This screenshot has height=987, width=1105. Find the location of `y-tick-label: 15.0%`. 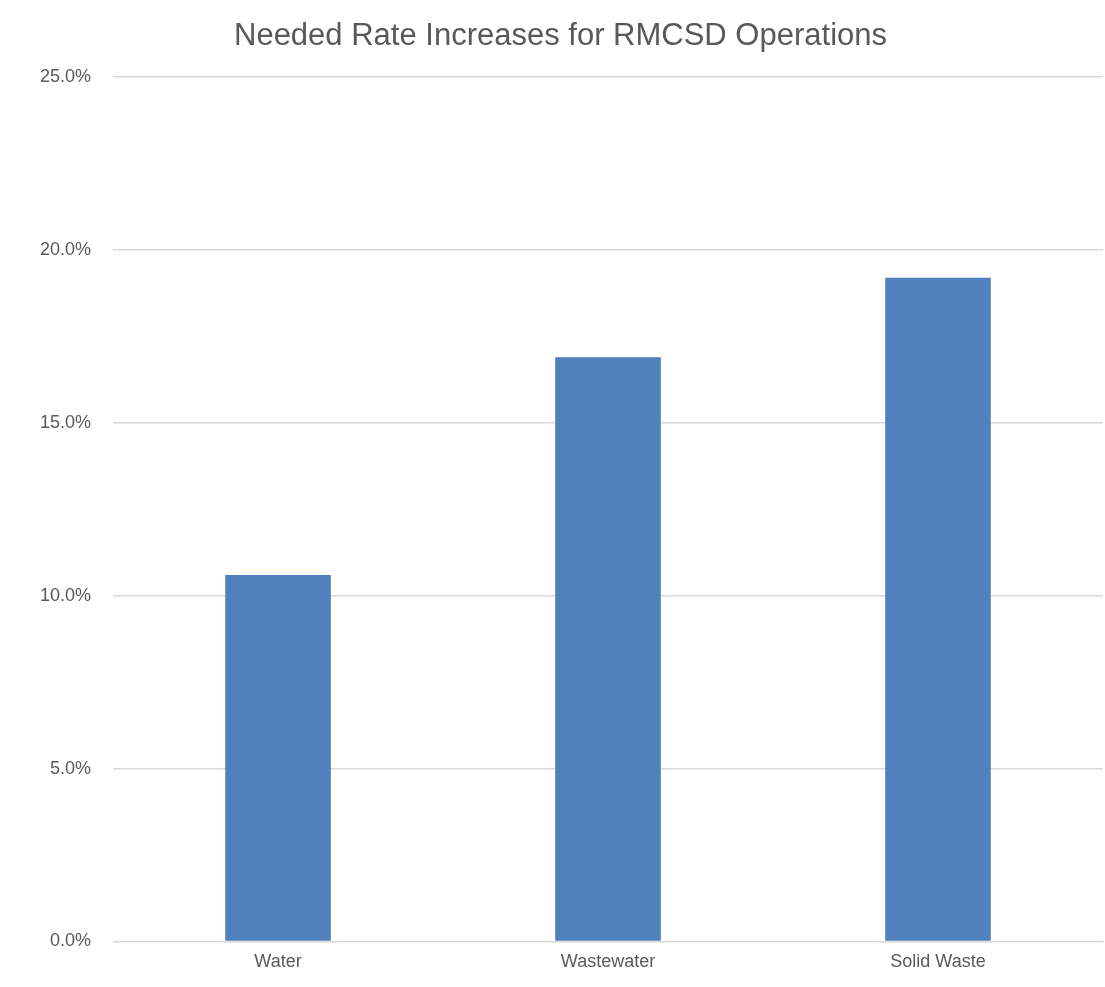

y-tick-label: 15.0% is located at coordinates (65, 421).